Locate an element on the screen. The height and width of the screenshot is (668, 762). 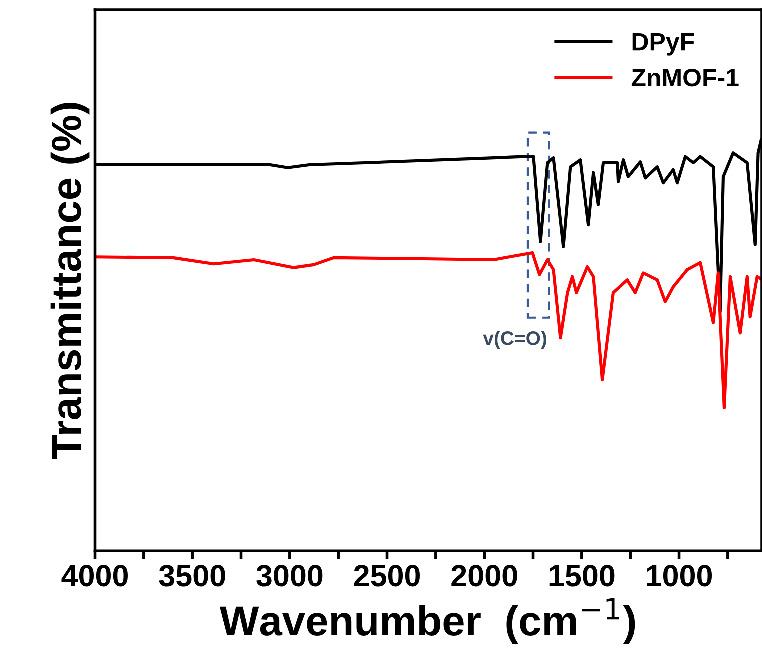
x-tick-label: 1000 is located at coordinates (679, 576).